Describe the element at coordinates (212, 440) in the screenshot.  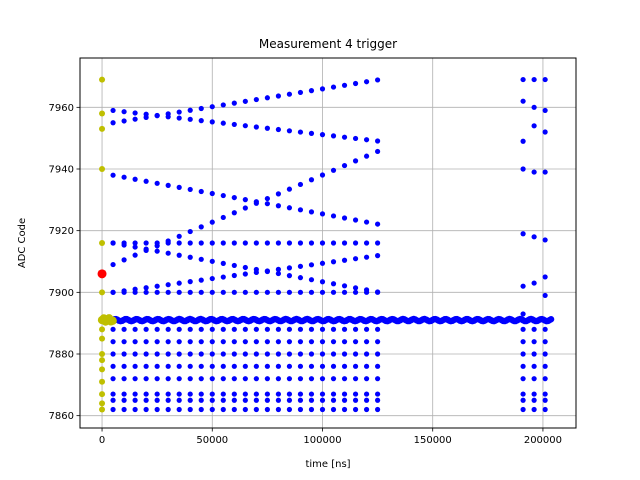
I see `x-tick-label: 50000` at that location.